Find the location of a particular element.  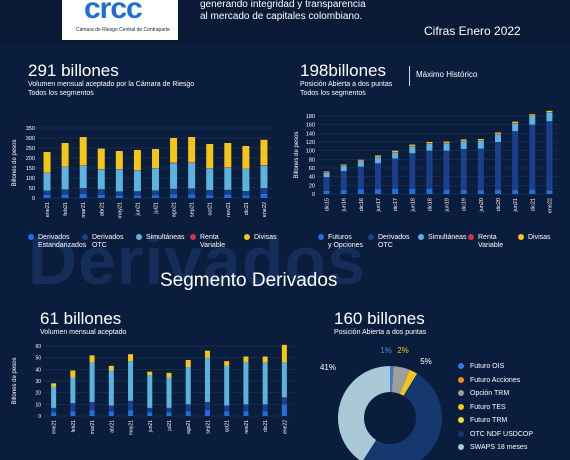

posicion-headline: 198billones is located at coordinates (343, 70).